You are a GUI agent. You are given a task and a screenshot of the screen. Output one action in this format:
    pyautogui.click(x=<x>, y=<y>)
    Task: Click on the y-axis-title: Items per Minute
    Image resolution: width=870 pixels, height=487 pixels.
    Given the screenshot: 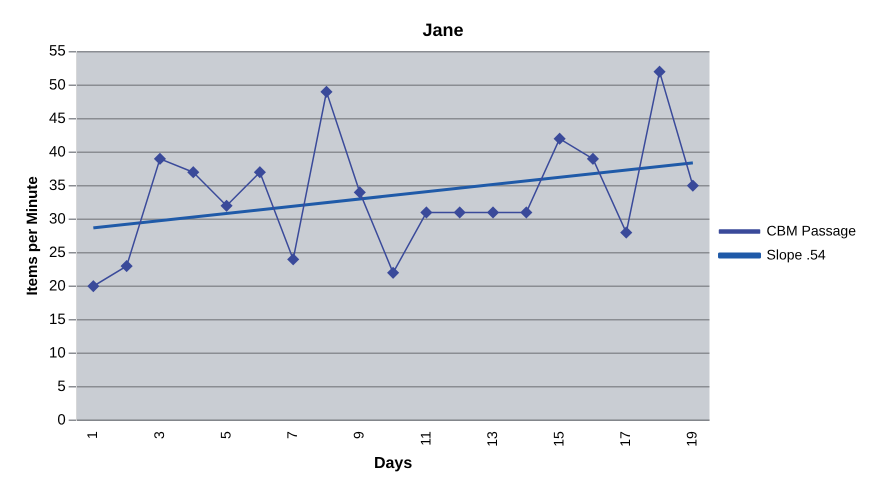 What is the action you would take?
    pyautogui.click(x=33, y=236)
    